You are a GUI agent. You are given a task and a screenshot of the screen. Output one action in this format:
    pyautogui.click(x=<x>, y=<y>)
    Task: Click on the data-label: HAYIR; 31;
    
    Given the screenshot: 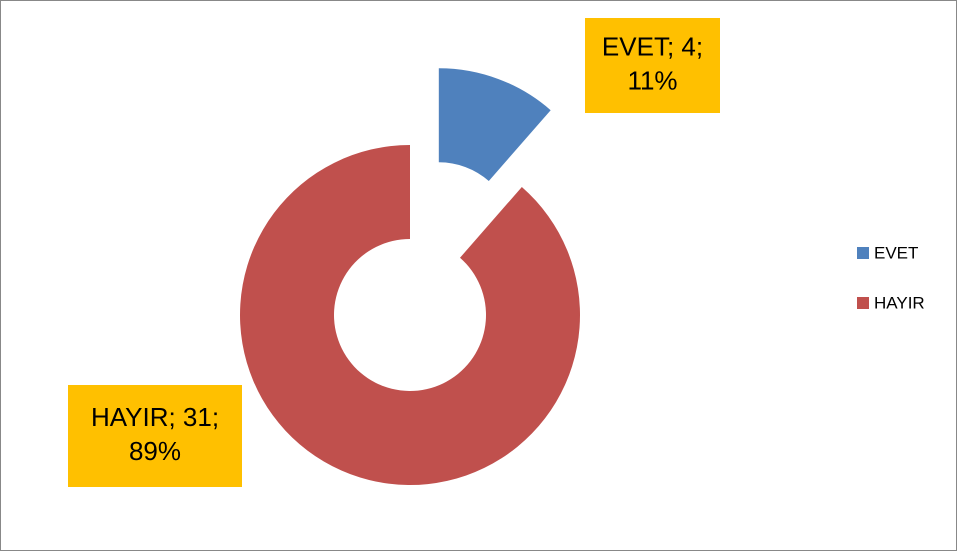 What is the action you would take?
    pyautogui.click(x=155, y=417)
    